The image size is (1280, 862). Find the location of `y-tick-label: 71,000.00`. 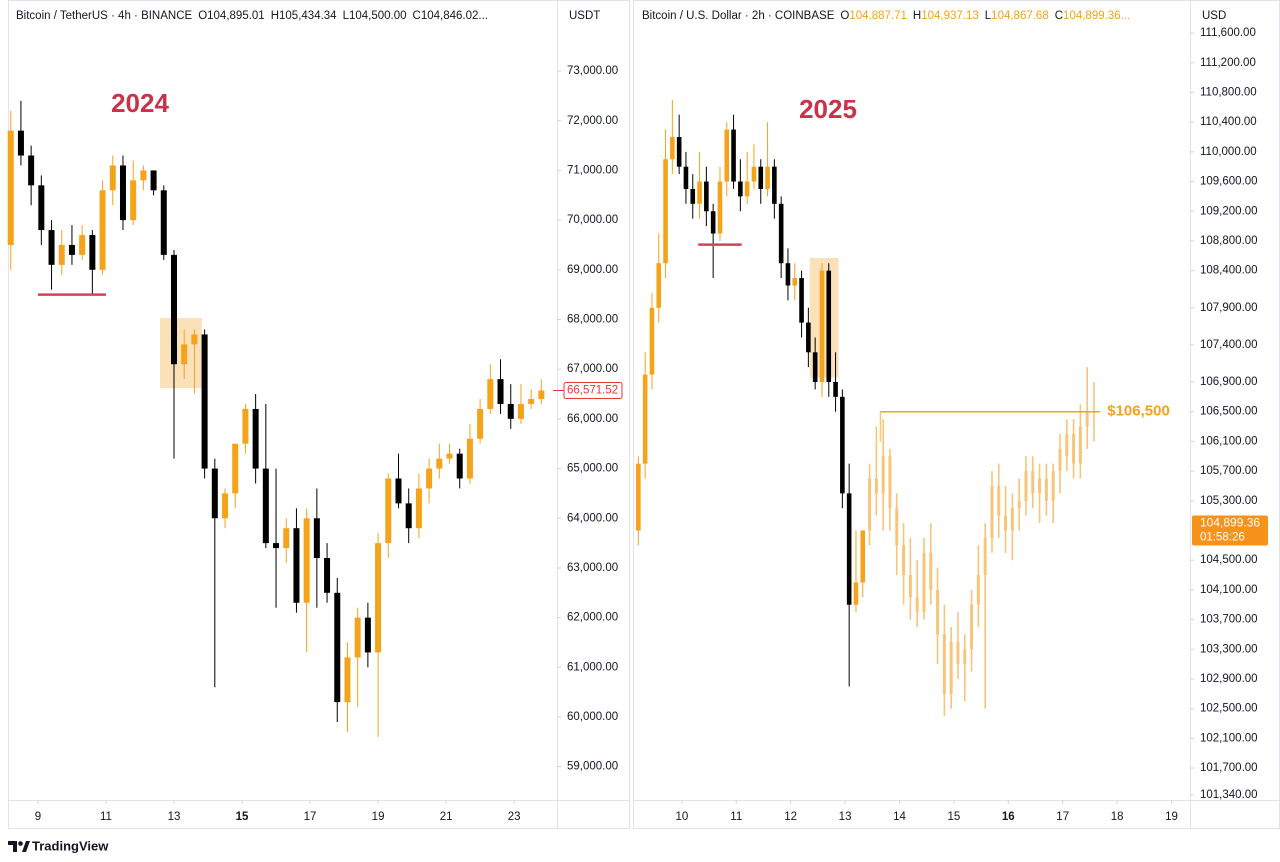

y-tick-label: 71,000.00 is located at coordinates (592, 170).